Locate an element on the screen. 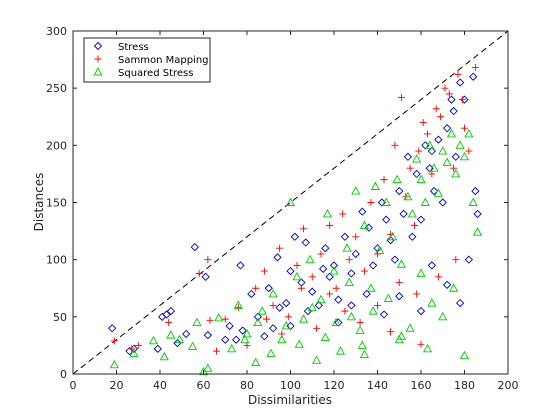  x-tick-label: 100 is located at coordinates (290, 385).